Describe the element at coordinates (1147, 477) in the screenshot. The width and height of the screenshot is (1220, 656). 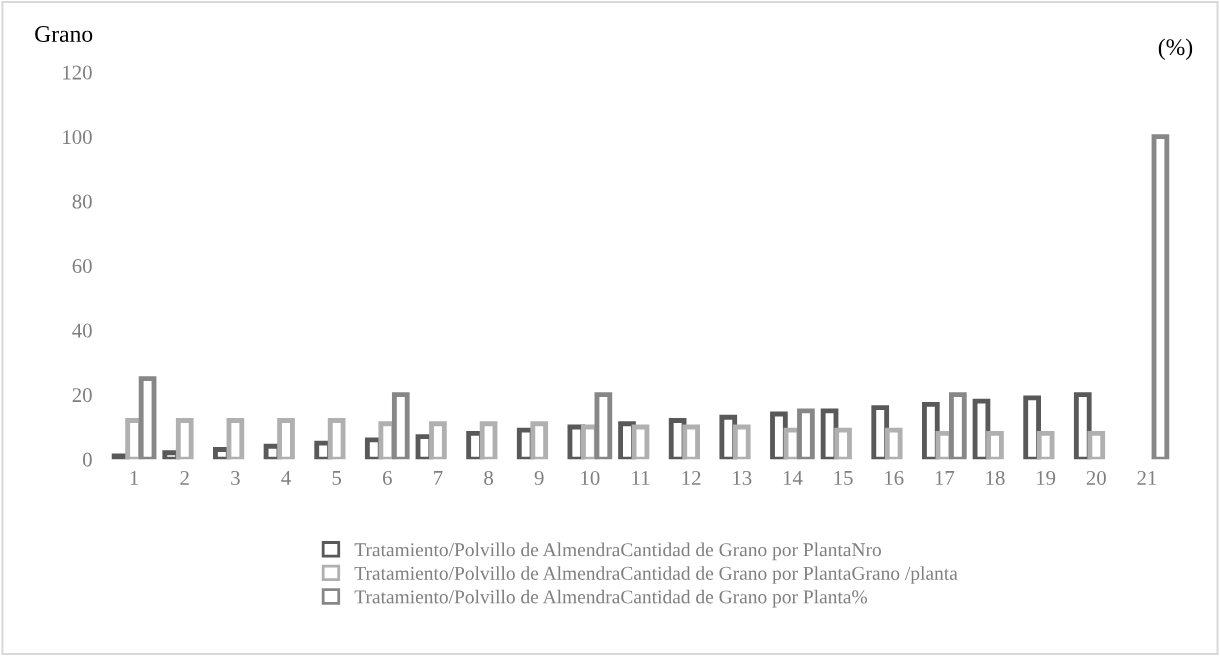
I see `x-tick-label: 21` at that location.